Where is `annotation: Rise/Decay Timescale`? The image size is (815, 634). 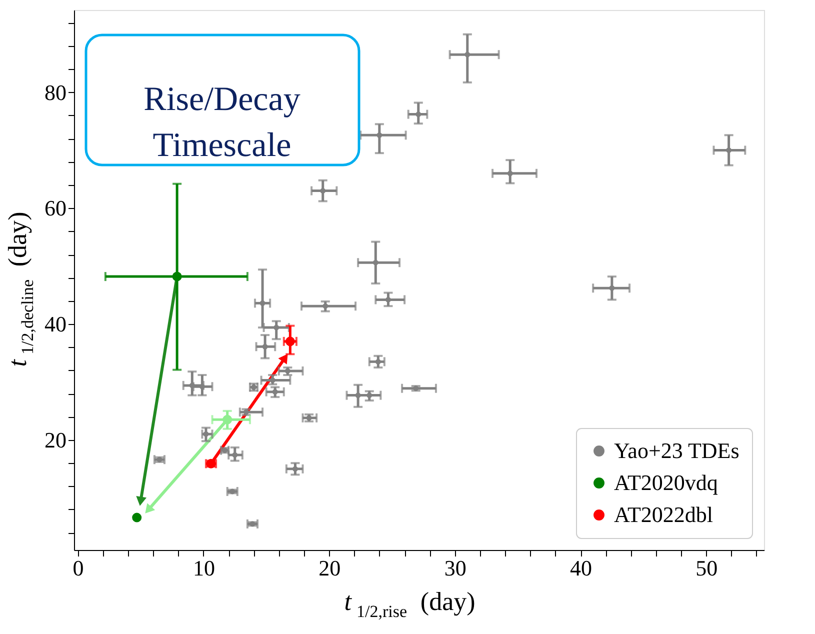 annotation: Rise/Decay Timescale is located at coordinates (222, 122).